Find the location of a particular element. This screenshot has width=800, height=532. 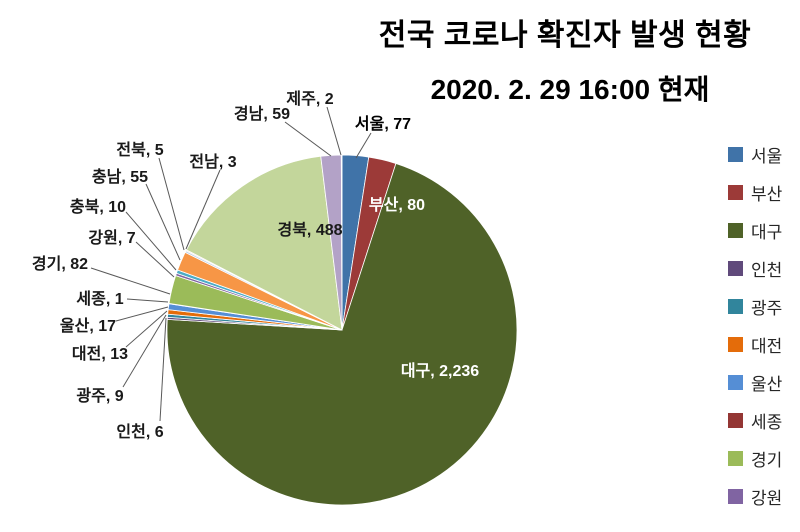

leader-line-seoul is located at coordinates (363, 145).